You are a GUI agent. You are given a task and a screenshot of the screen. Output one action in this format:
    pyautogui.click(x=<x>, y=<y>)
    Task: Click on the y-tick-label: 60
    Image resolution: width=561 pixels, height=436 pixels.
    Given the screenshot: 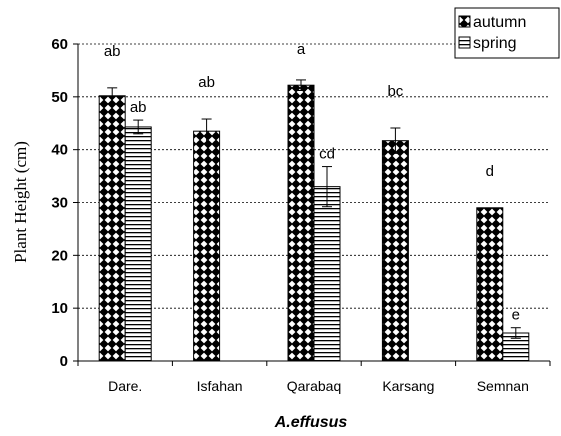 What is the action you would take?
    pyautogui.click(x=59, y=44)
    